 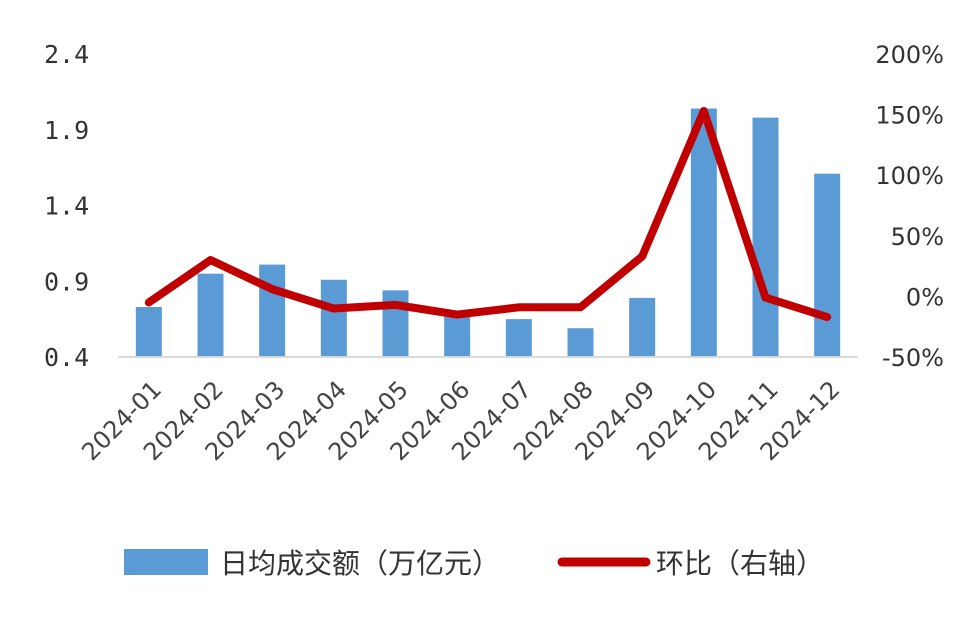 What do you see at coordinates (909, 176) in the screenshot?
I see `right-tick-label: 100%` at bounding box center [909, 176].